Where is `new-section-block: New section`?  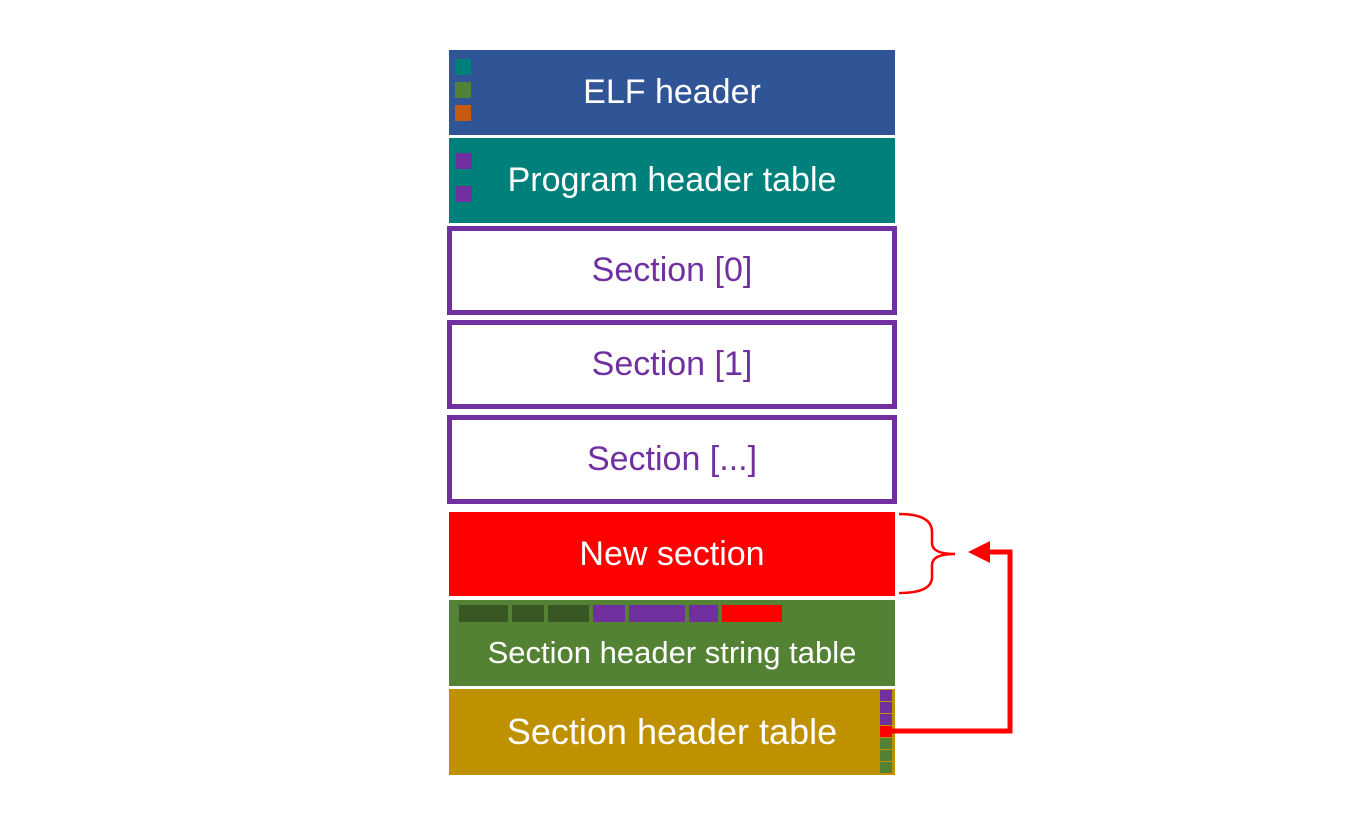 new-section-block: New section is located at coordinates (672, 554).